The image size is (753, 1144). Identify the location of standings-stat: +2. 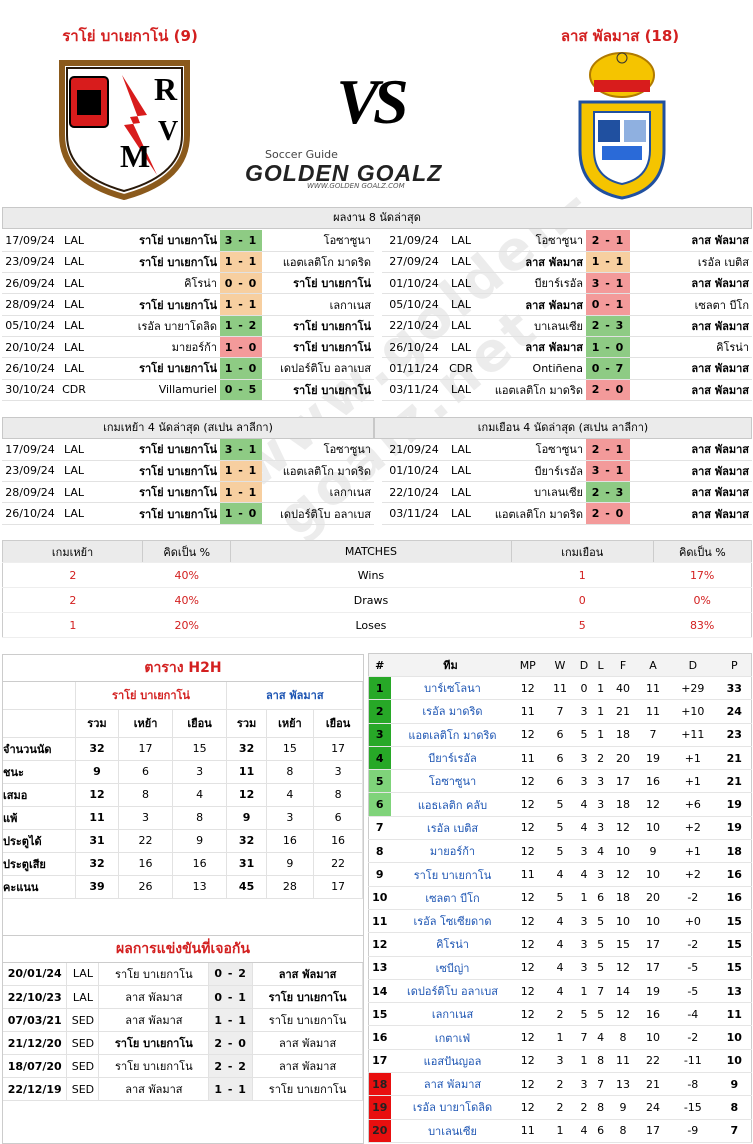
(692, 874).